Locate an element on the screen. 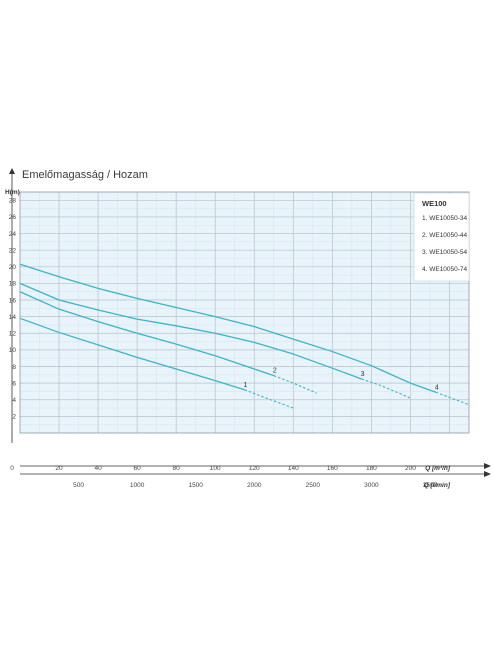 This screenshot has height=664, width=496. y-tick-label: 22 is located at coordinates (13, 250).